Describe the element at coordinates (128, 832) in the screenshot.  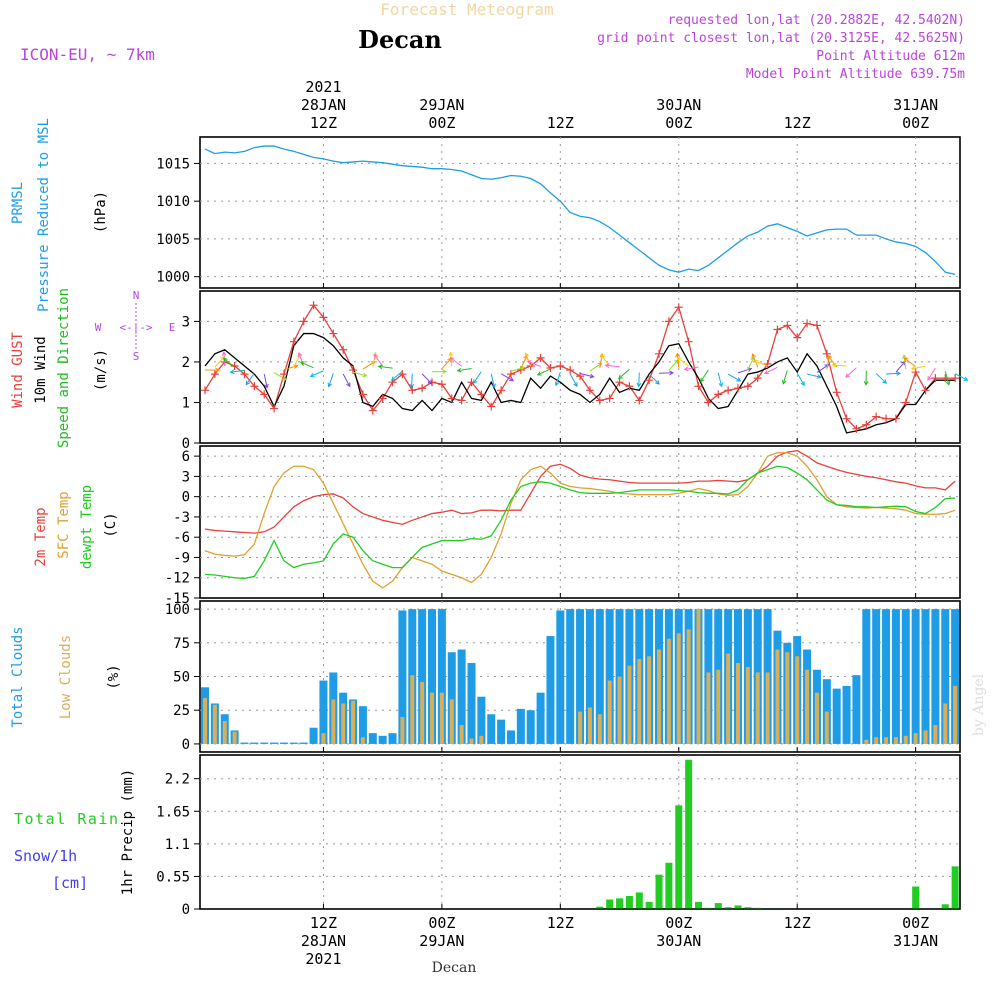
I see `precip-ylabel: 1hr Precip (mm)` at that location.